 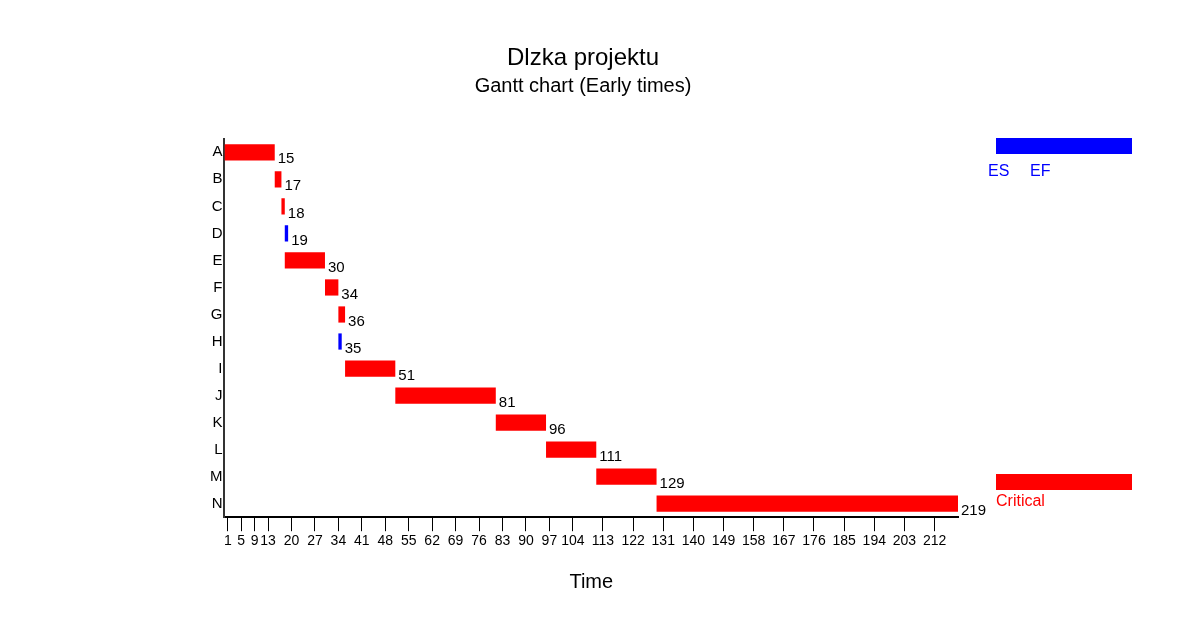 I want to click on y-tick-label: L, so click(x=218, y=448).